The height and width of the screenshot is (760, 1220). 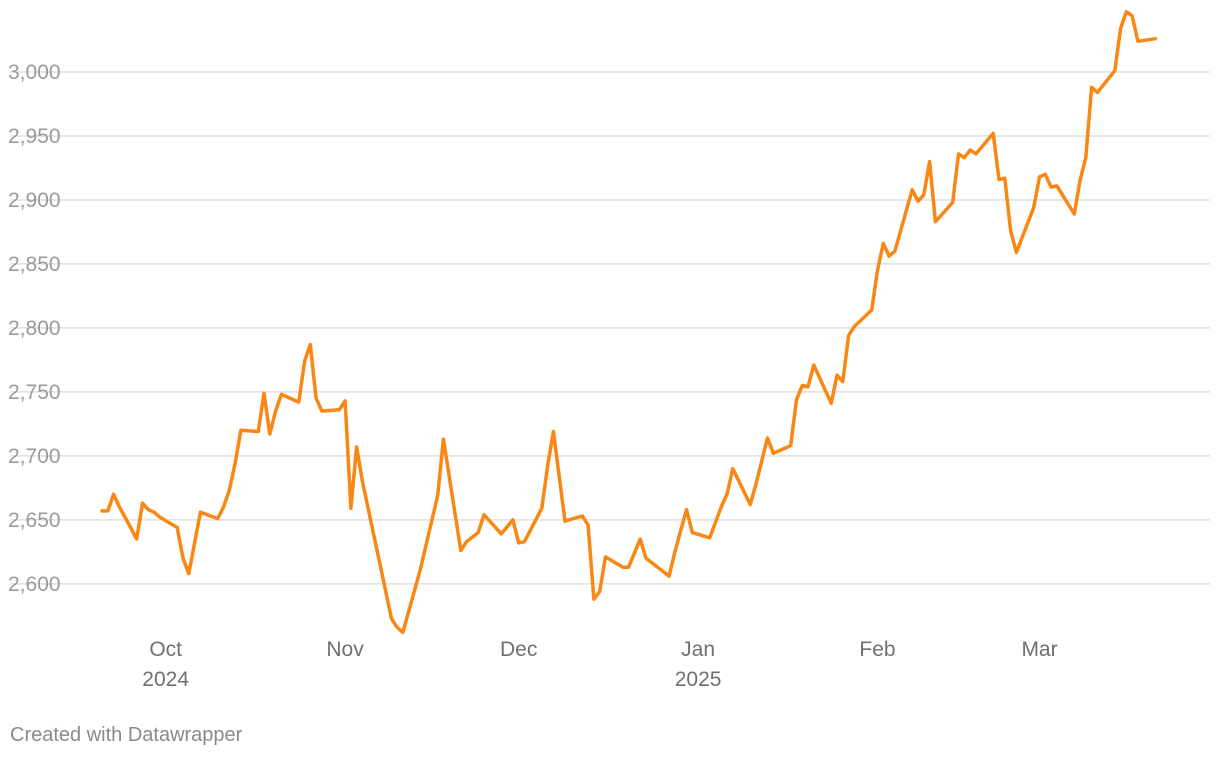 What do you see at coordinates (126, 735) in the screenshot?
I see `credit-text: Created with Datawrapper` at bounding box center [126, 735].